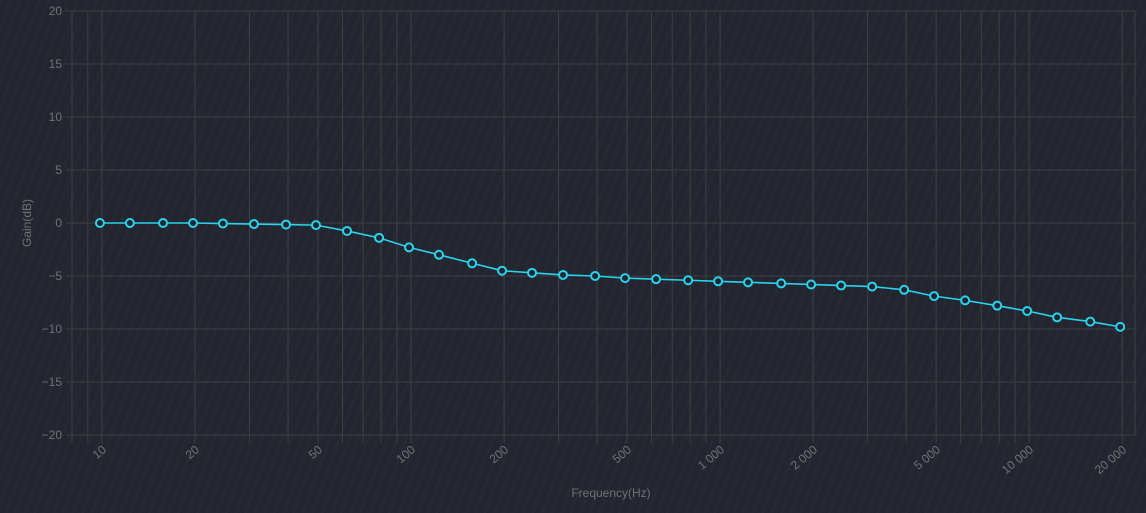  What do you see at coordinates (56, 64) in the screenshot?
I see `y-tick-label: 15` at bounding box center [56, 64].